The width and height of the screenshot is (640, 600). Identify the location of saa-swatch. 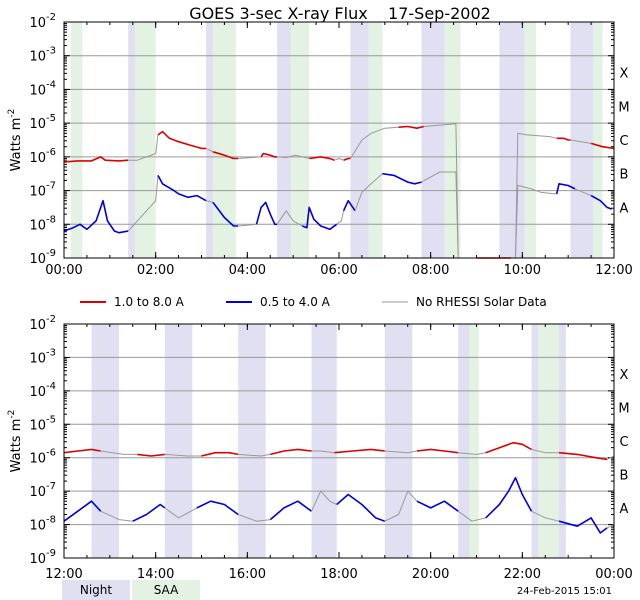
(166, 590).